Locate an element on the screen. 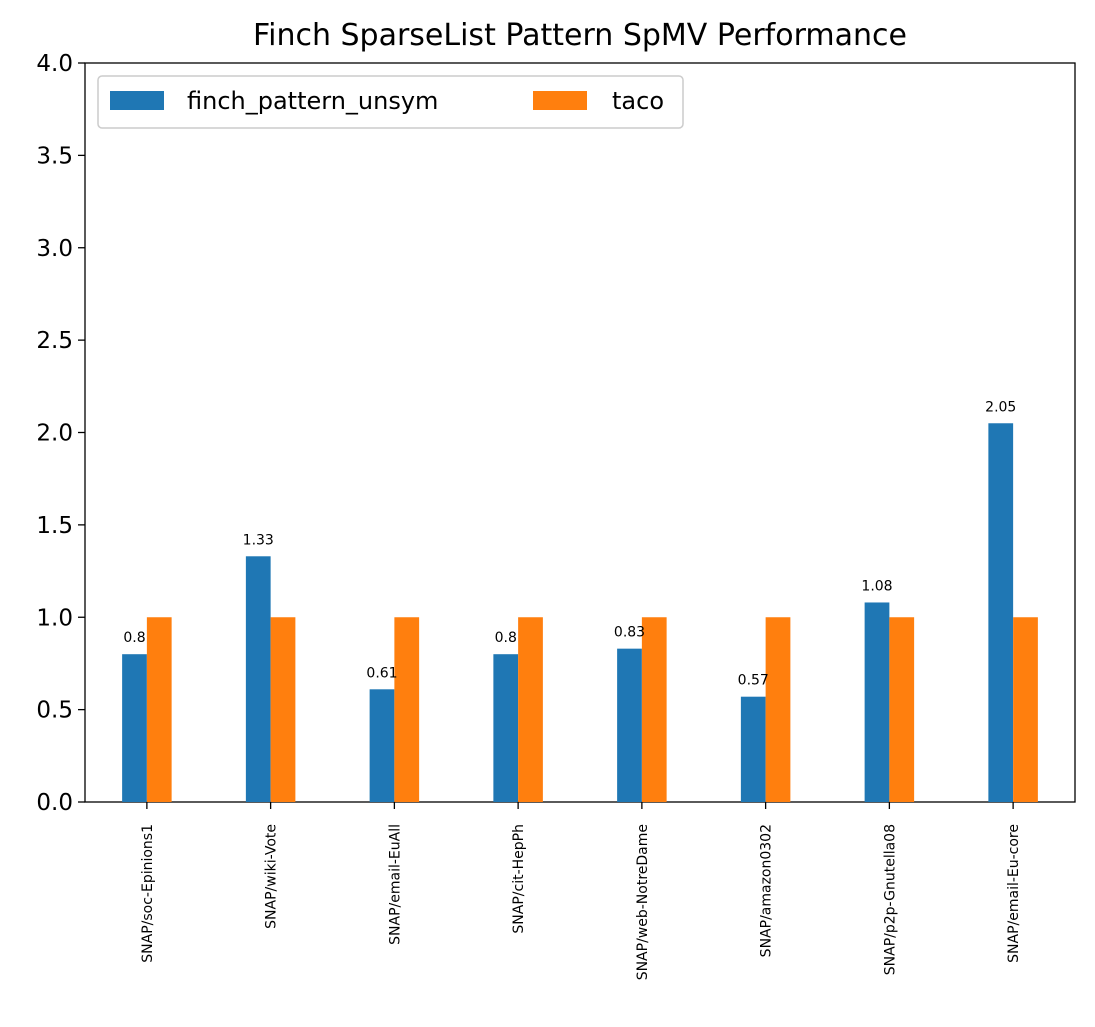  legend-box is located at coordinates (390, 102).